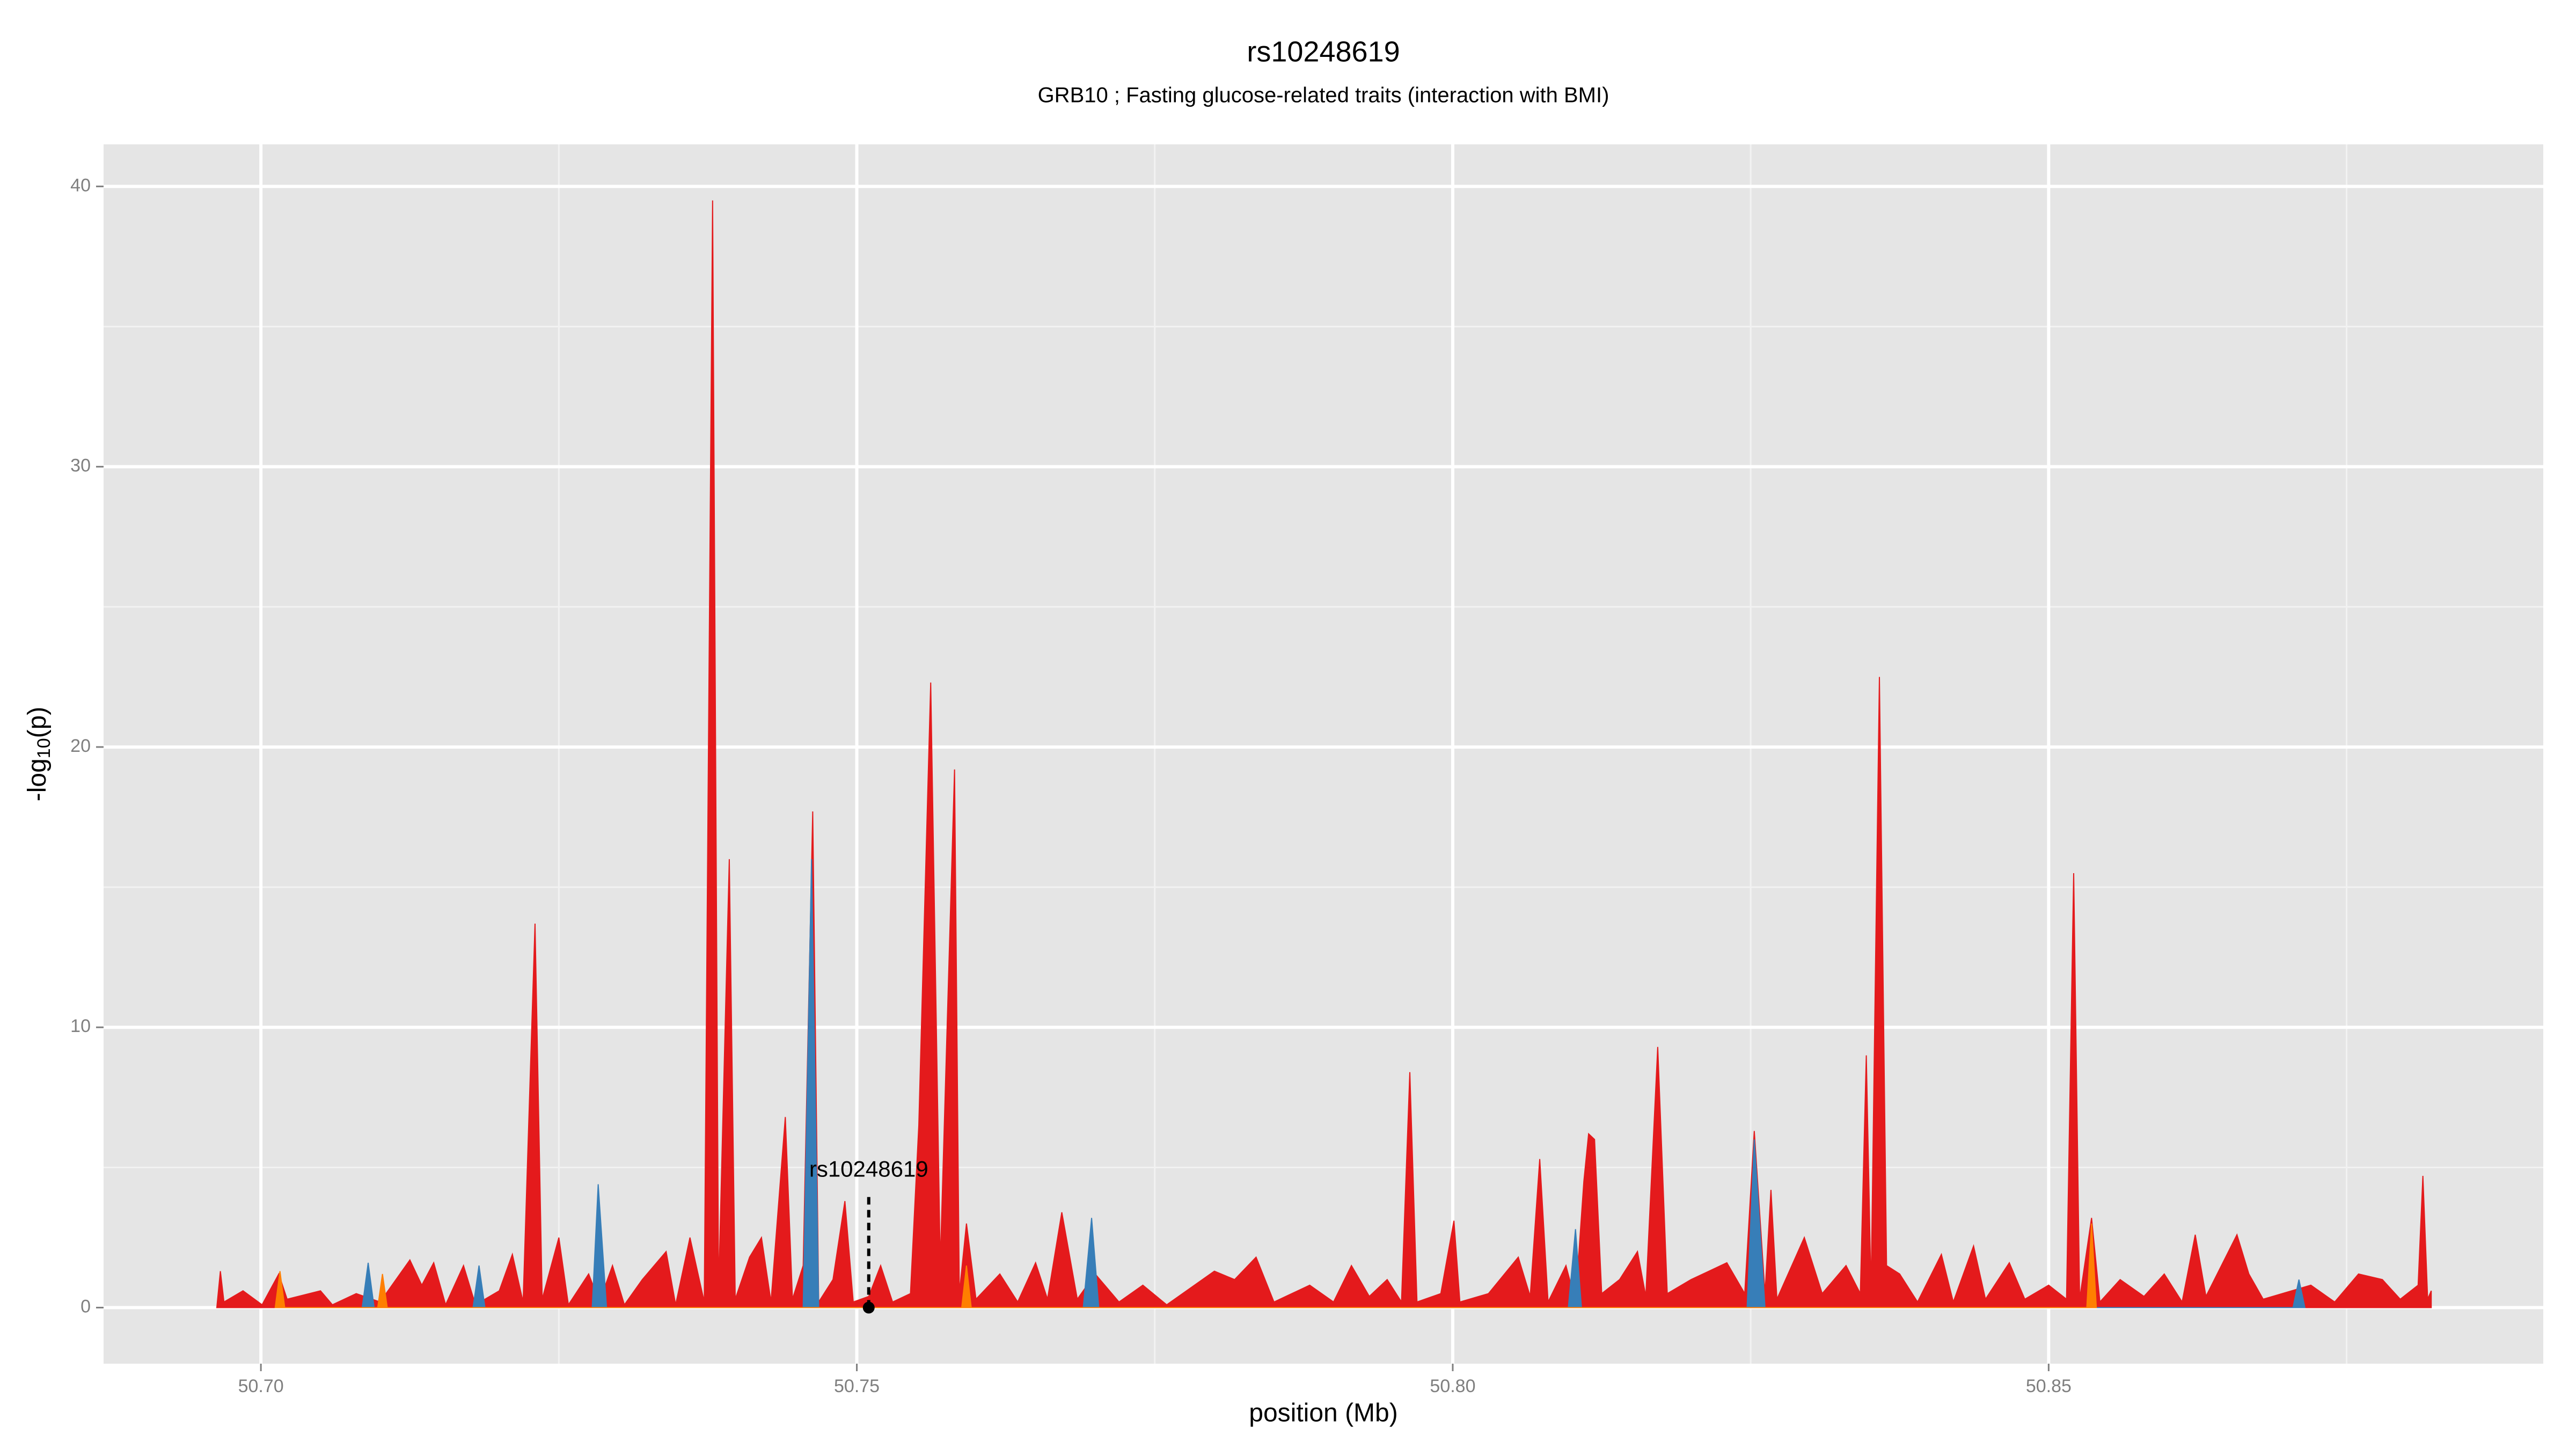 The image size is (2576, 1449). What do you see at coordinates (80, 185) in the screenshot?
I see `y-tick-label: 40` at bounding box center [80, 185].